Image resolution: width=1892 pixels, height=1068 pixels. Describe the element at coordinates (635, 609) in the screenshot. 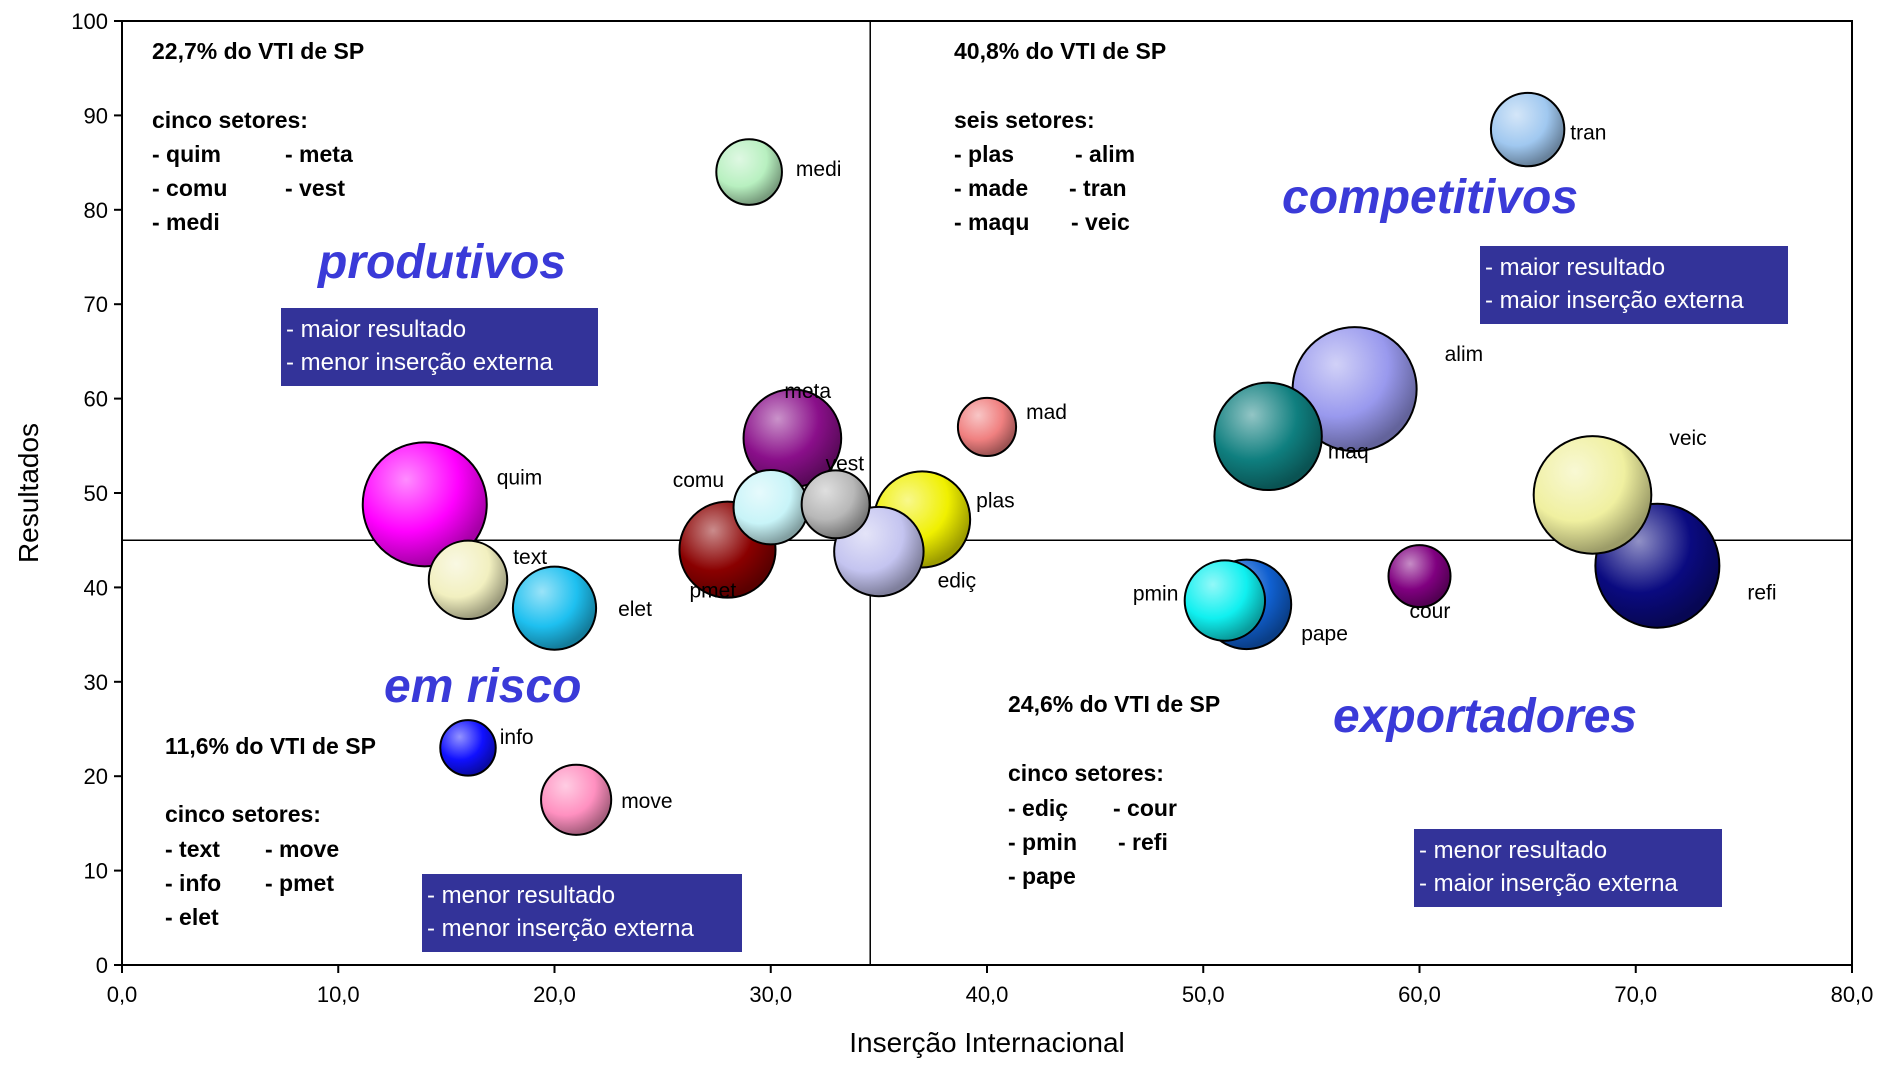

I see `bubble-label-elet: elet` at that location.